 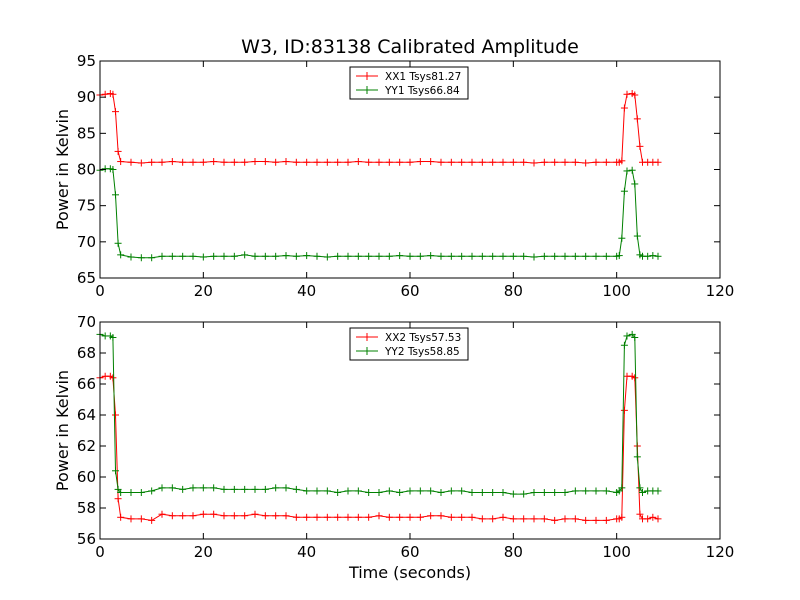 I want to click on top-y-tick-label: 75, so click(x=86, y=206).